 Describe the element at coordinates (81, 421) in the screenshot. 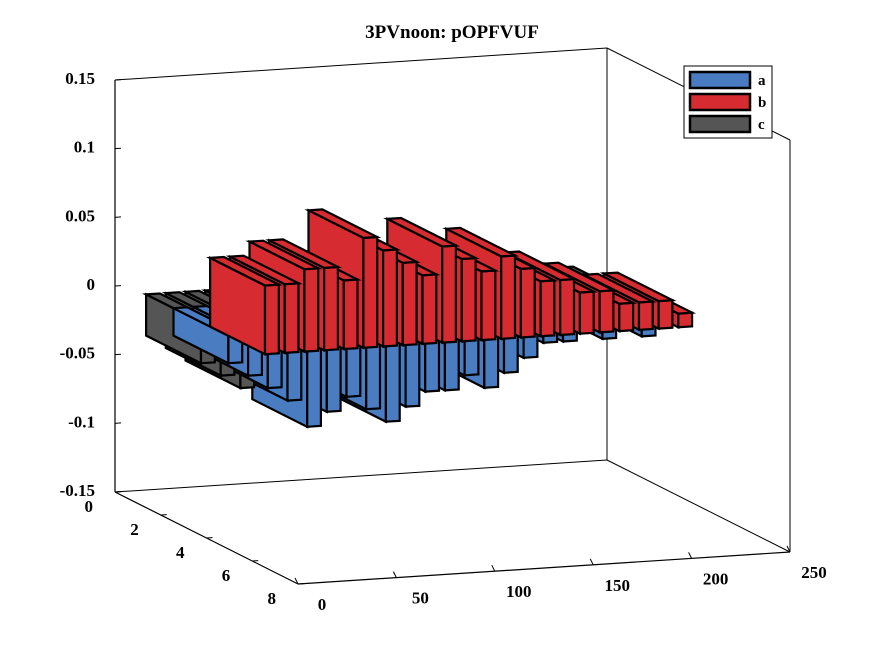

I see `z-tick-label: -0.1` at that location.